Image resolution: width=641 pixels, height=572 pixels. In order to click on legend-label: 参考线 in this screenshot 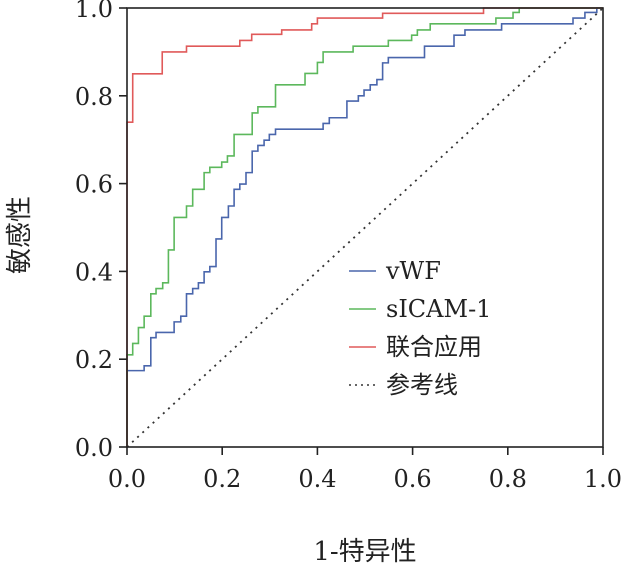, I will do `click(422, 385)`.